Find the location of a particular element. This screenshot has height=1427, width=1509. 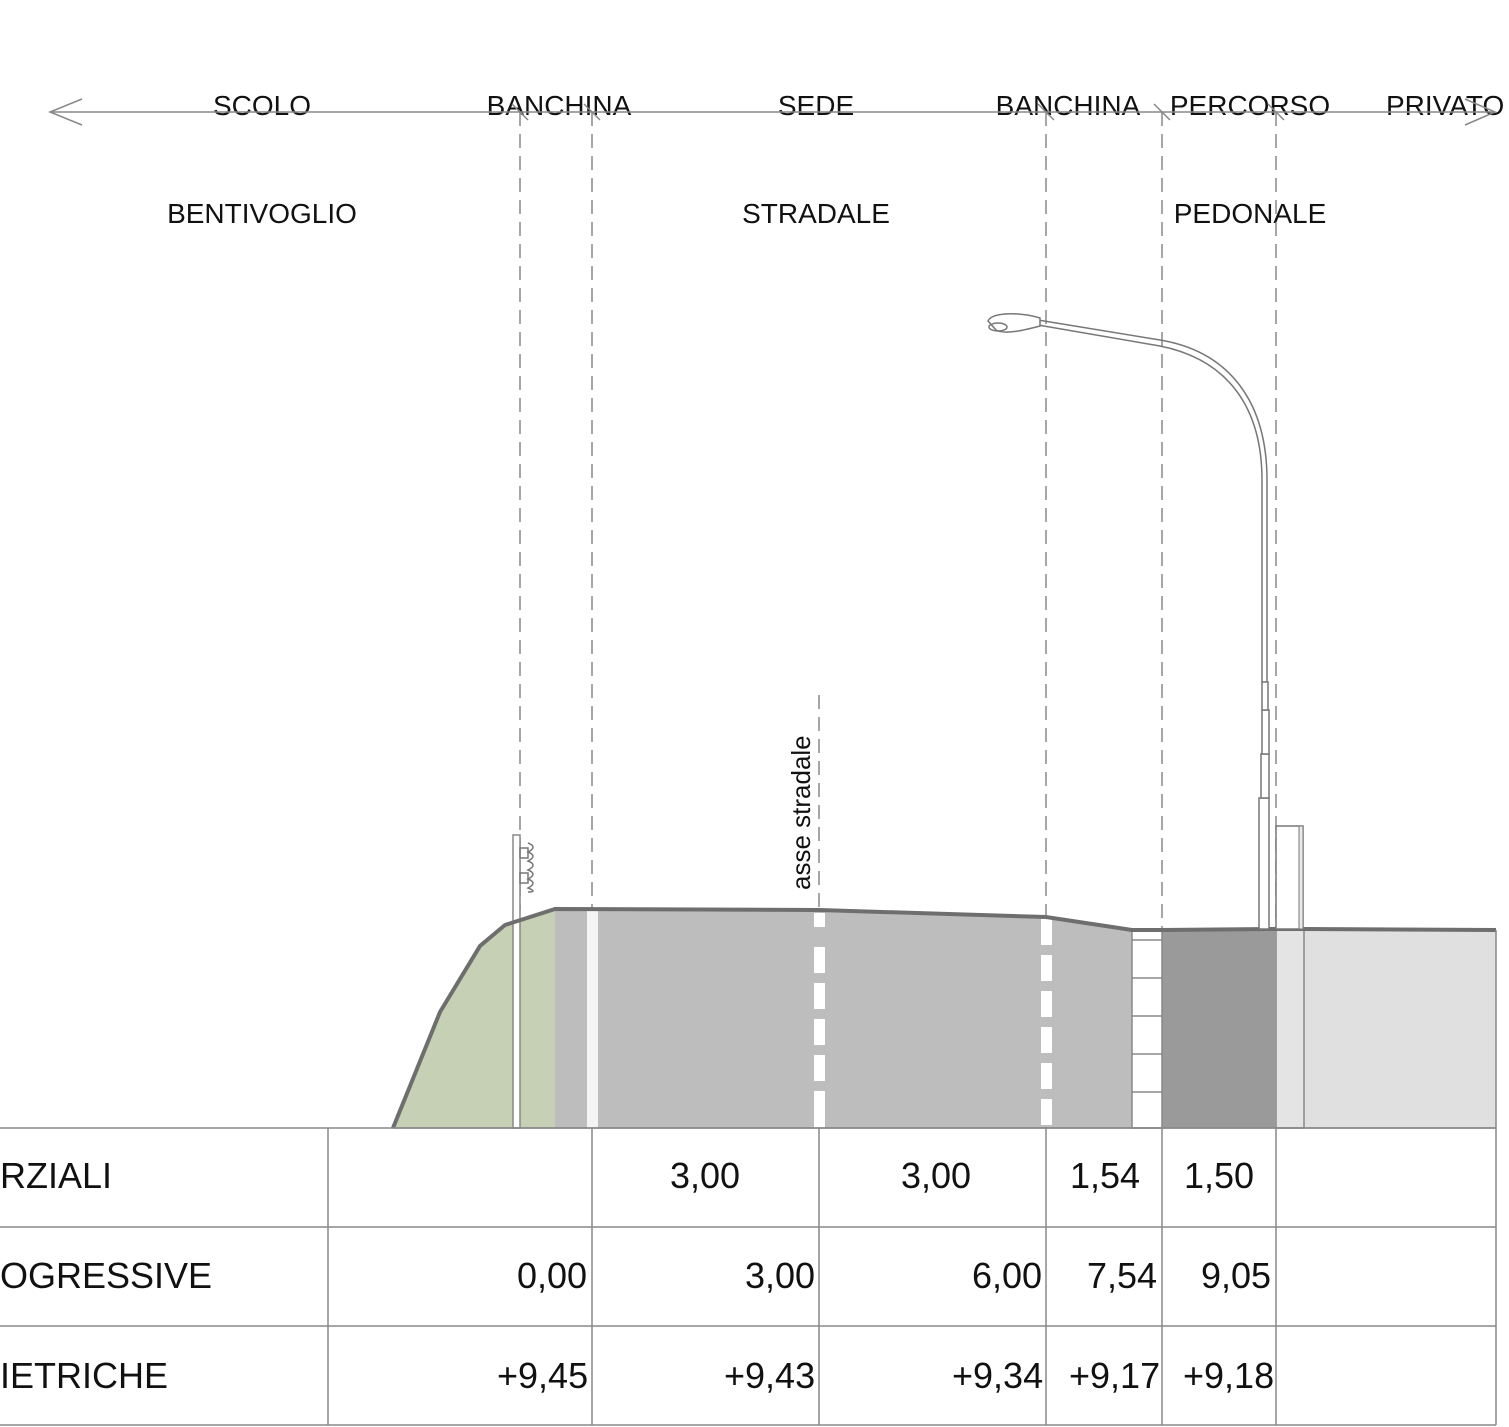

zone-label-sede-stradale: SEDE STRADALE is located at coordinates (816, 160).